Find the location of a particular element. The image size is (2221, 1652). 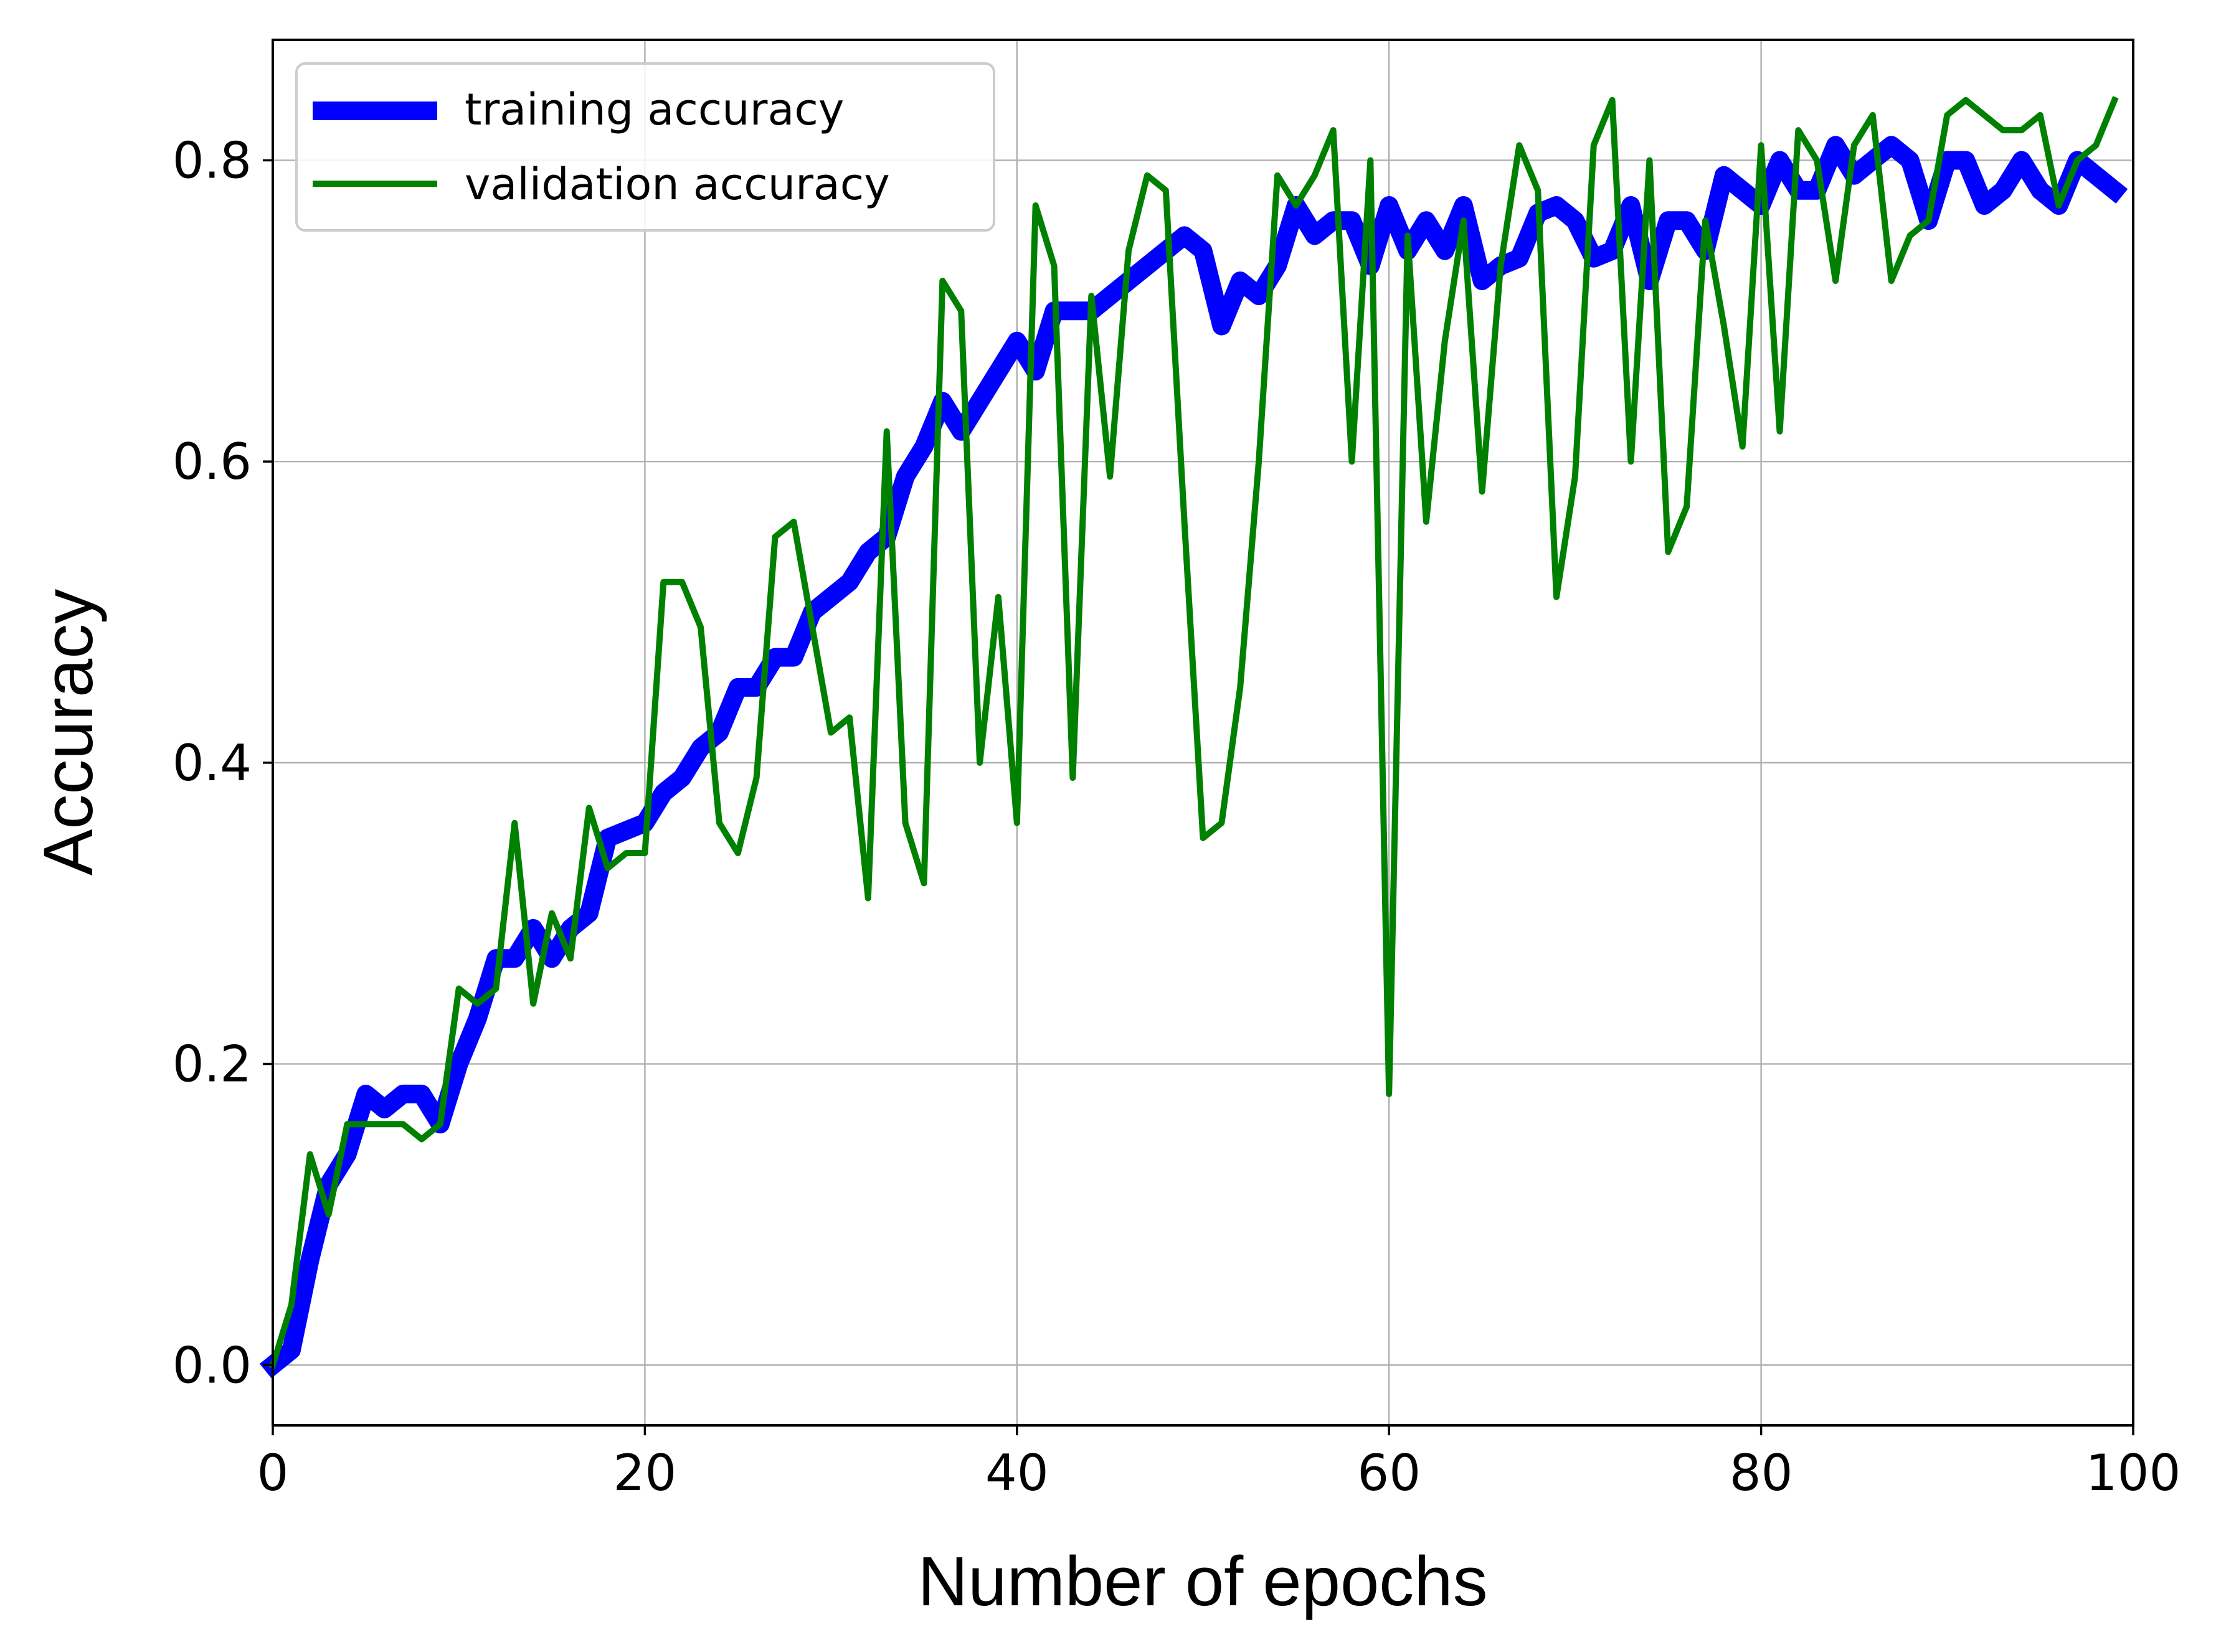

y-tick-label: 0.2 is located at coordinates (212, 1064).